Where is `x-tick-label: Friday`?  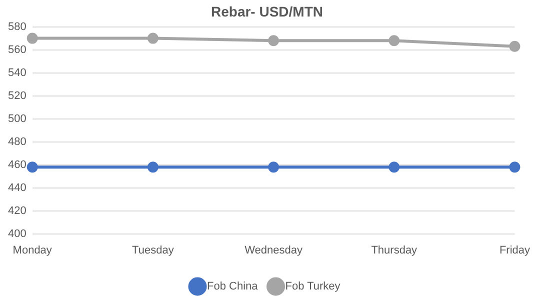 x-tick-label: Friday is located at coordinates (514, 250).